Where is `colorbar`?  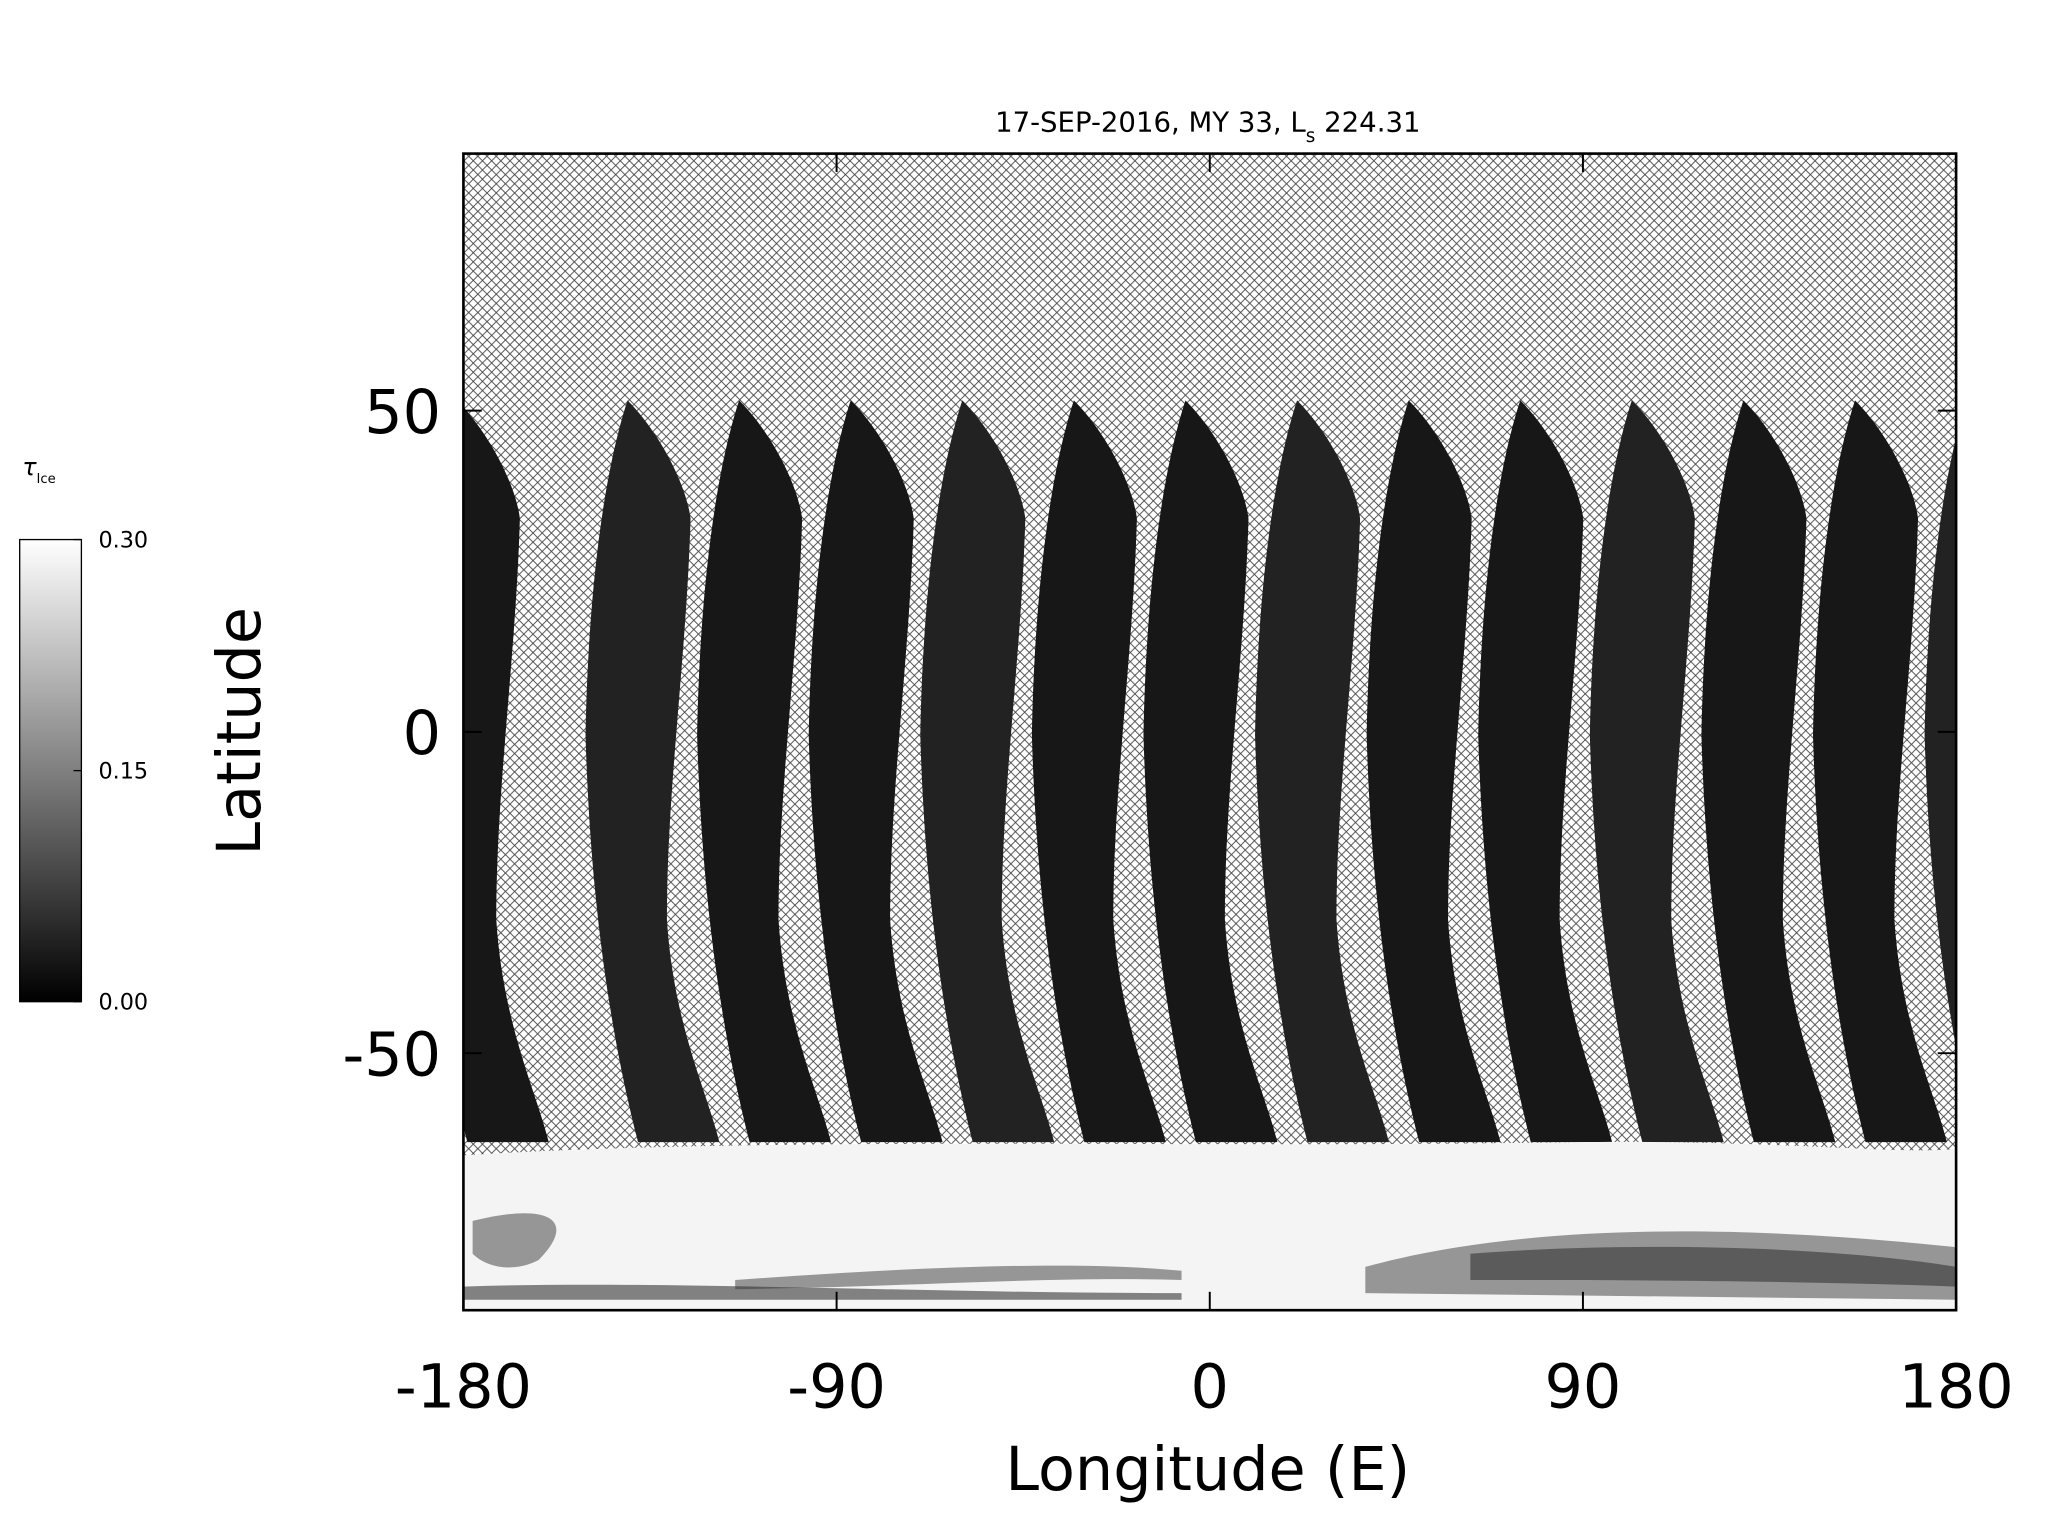 colorbar is located at coordinates (51, 770).